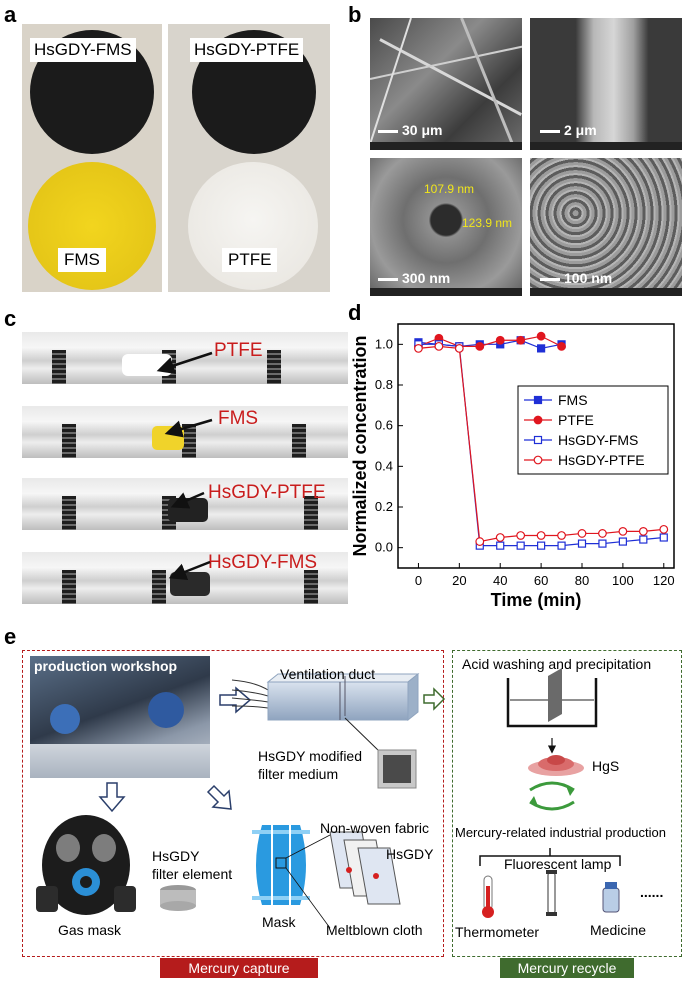  What do you see at coordinates (446, 84) in the screenshot?
I see `sem-image-1: 30 μm` at bounding box center [446, 84].